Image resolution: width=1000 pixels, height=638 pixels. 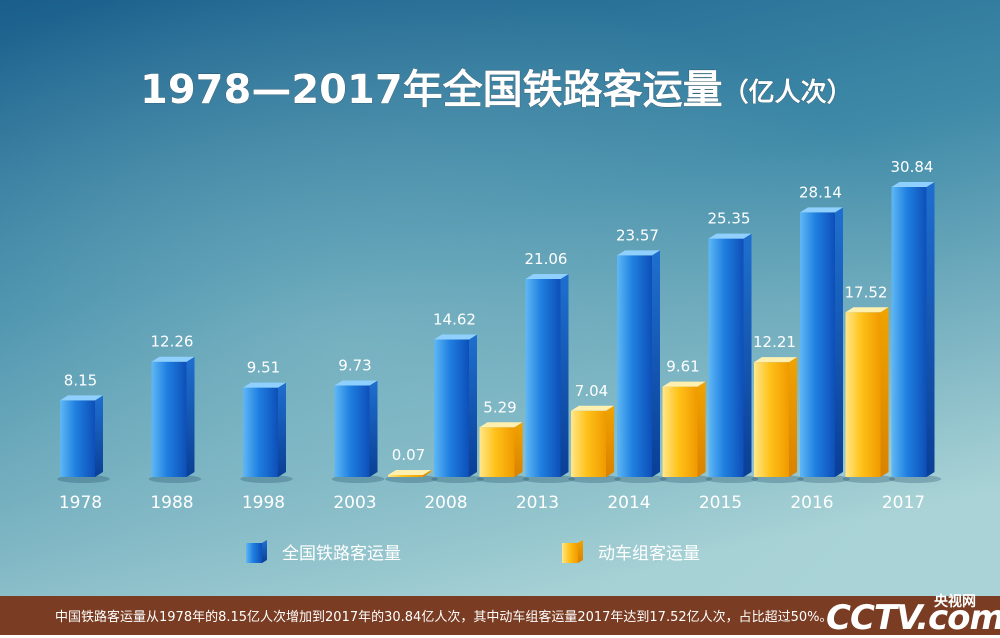 What do you see at coordinates (811, 503) in the screenshot?
I see `tick-label-2016: 2016` at bounding box center [811, 503].